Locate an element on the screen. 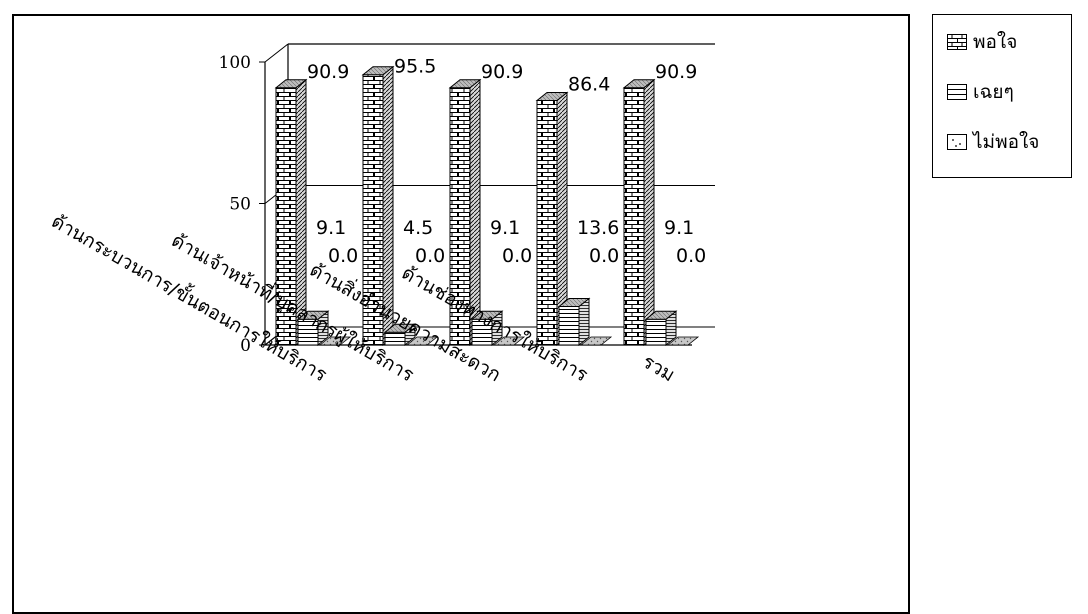  data-label-satisfied: 95.5 is located at coordinates (415, 67).